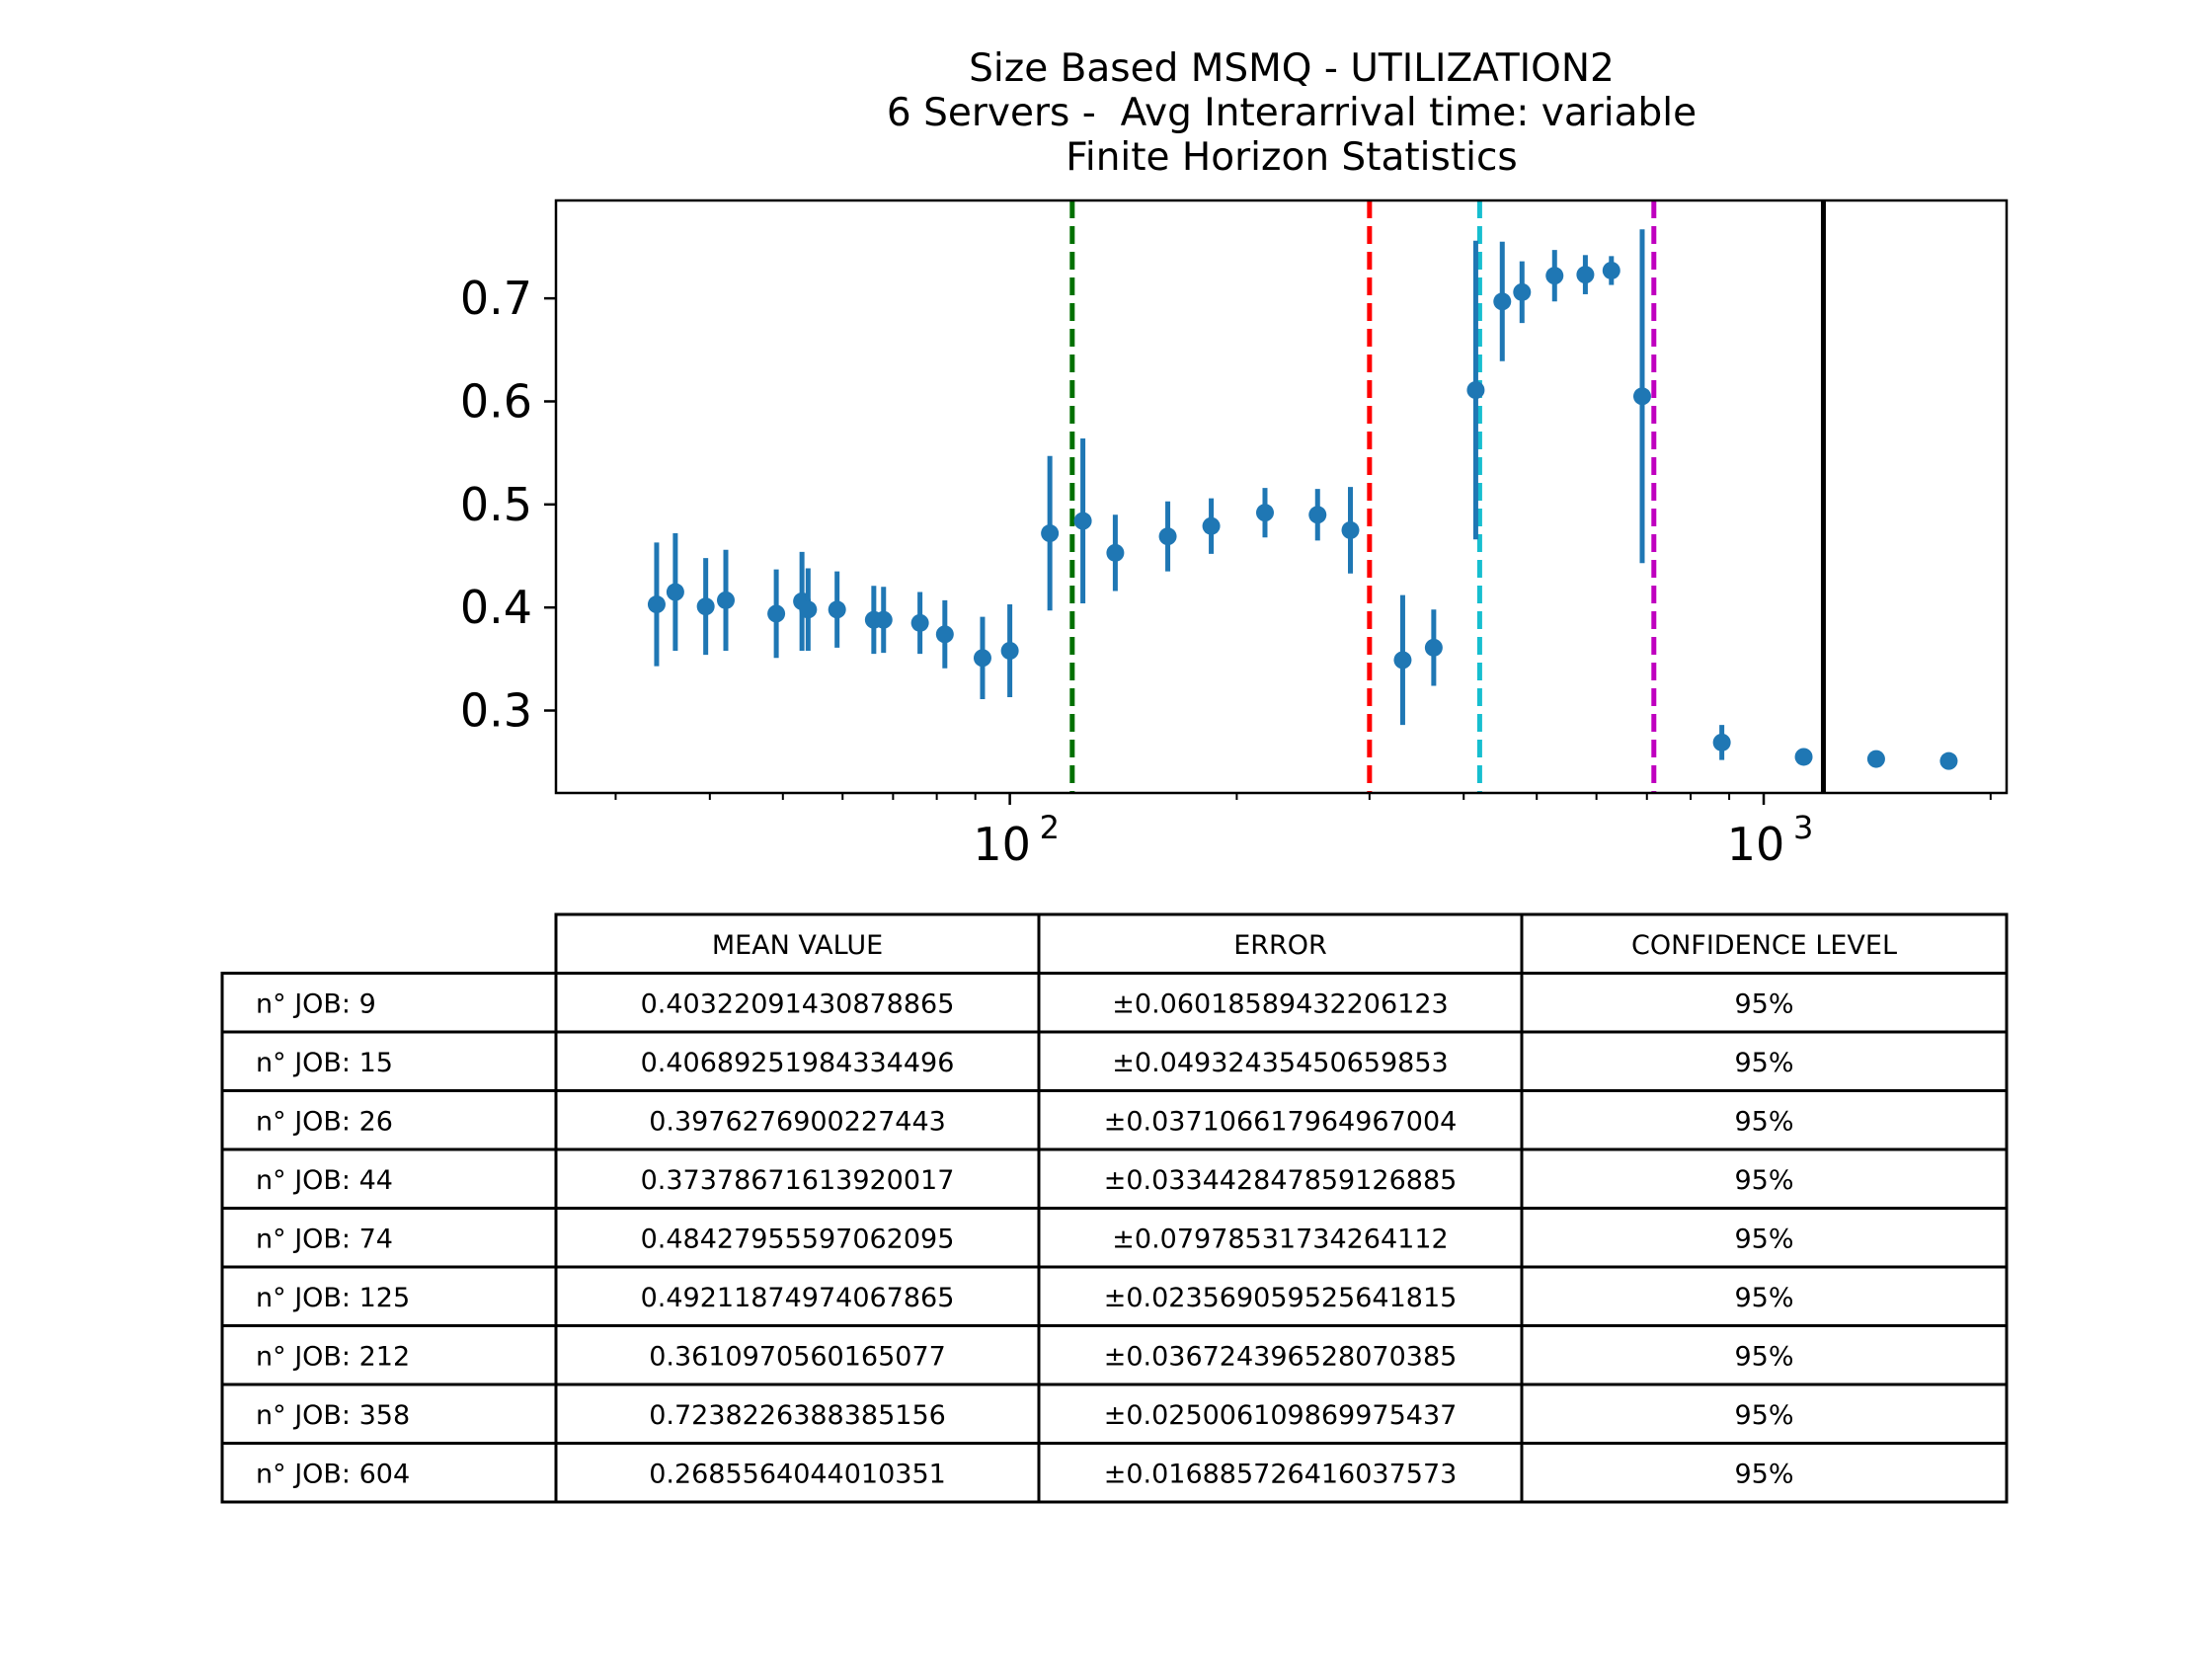 This screenshot has height=1659, width=2212. I want to click on row-label: n° JOB: 15, so click(325, 1063).